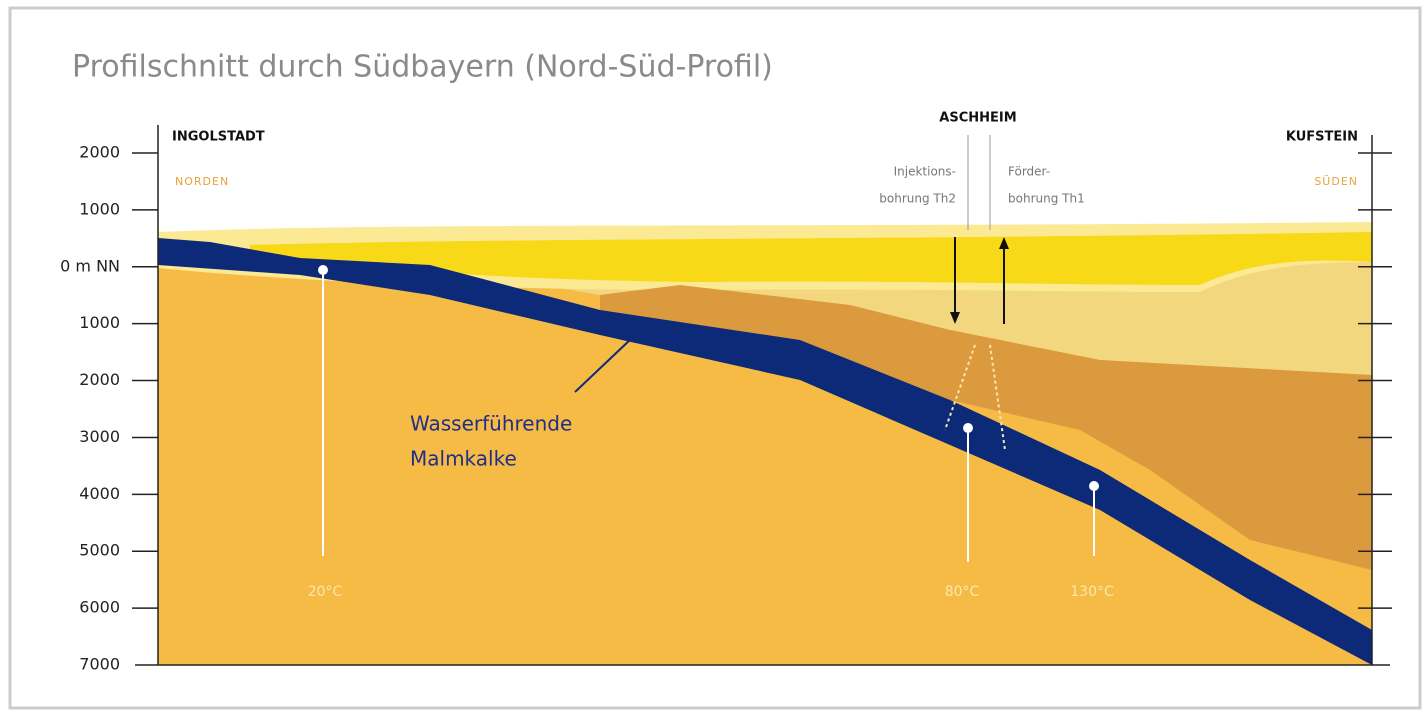  Describe the element at coordinates (1046, 199) in the screenshot. I see `production-label: bohrung Th1` at that location.